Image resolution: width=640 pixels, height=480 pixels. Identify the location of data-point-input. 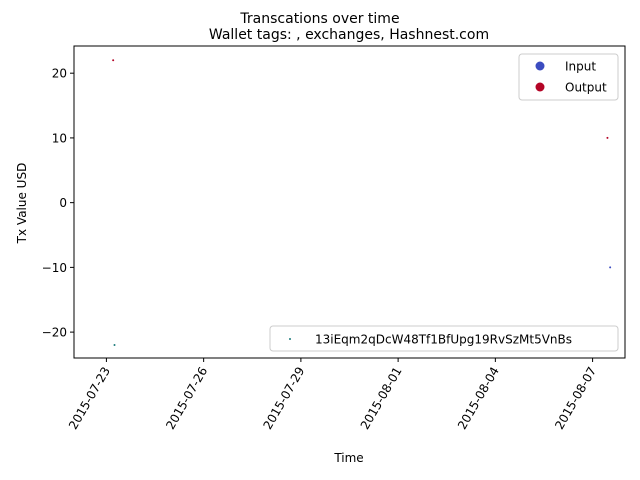
(610, 267).